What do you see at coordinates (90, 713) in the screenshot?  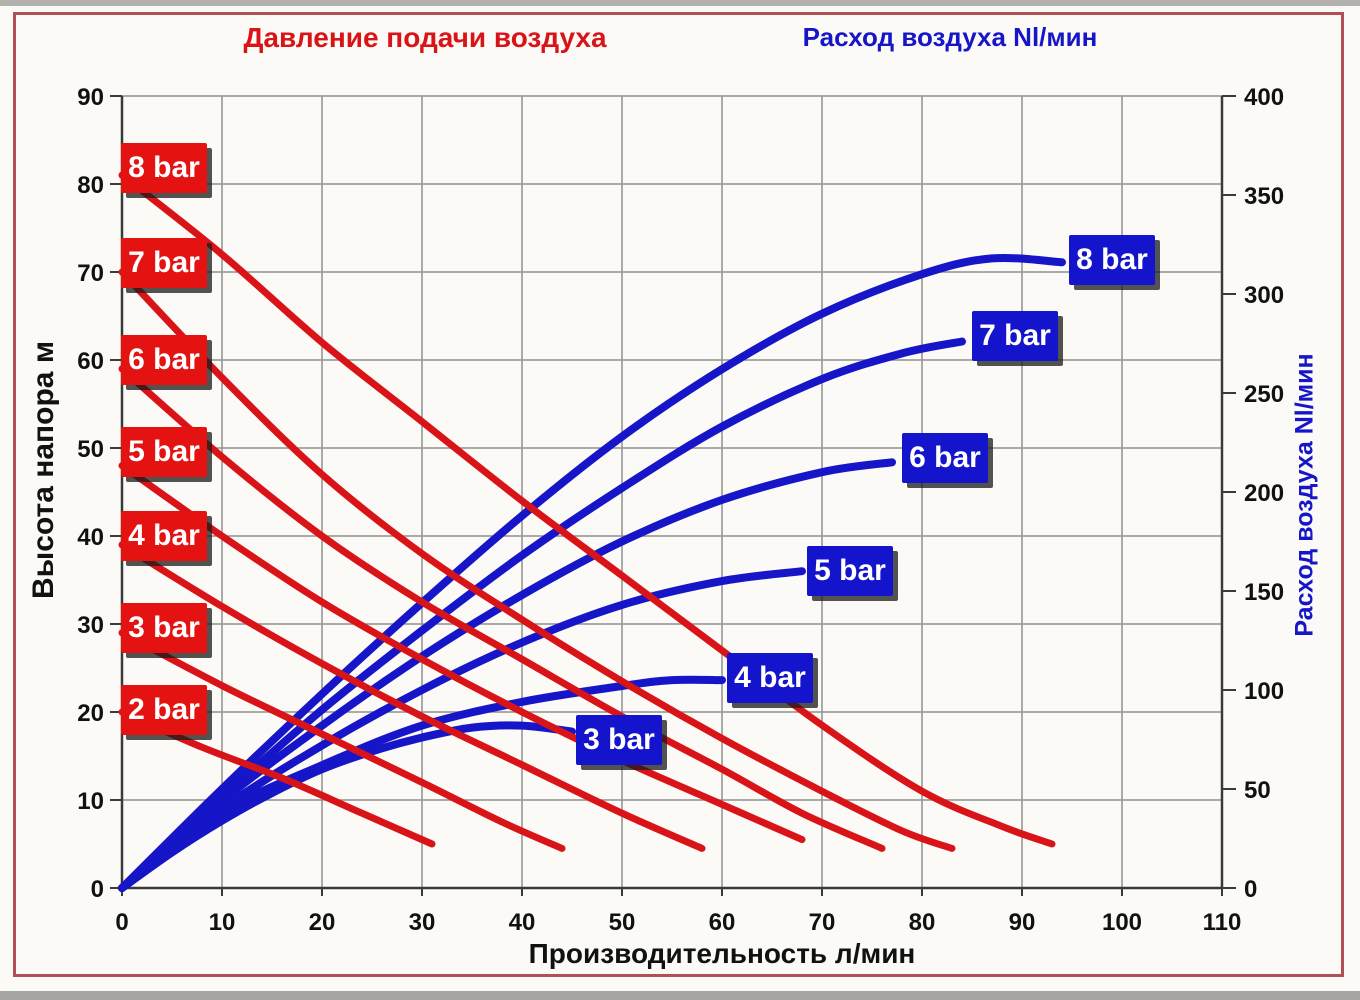 I see `left-axis-tick-label: 20` at bounding box center [90, 713].